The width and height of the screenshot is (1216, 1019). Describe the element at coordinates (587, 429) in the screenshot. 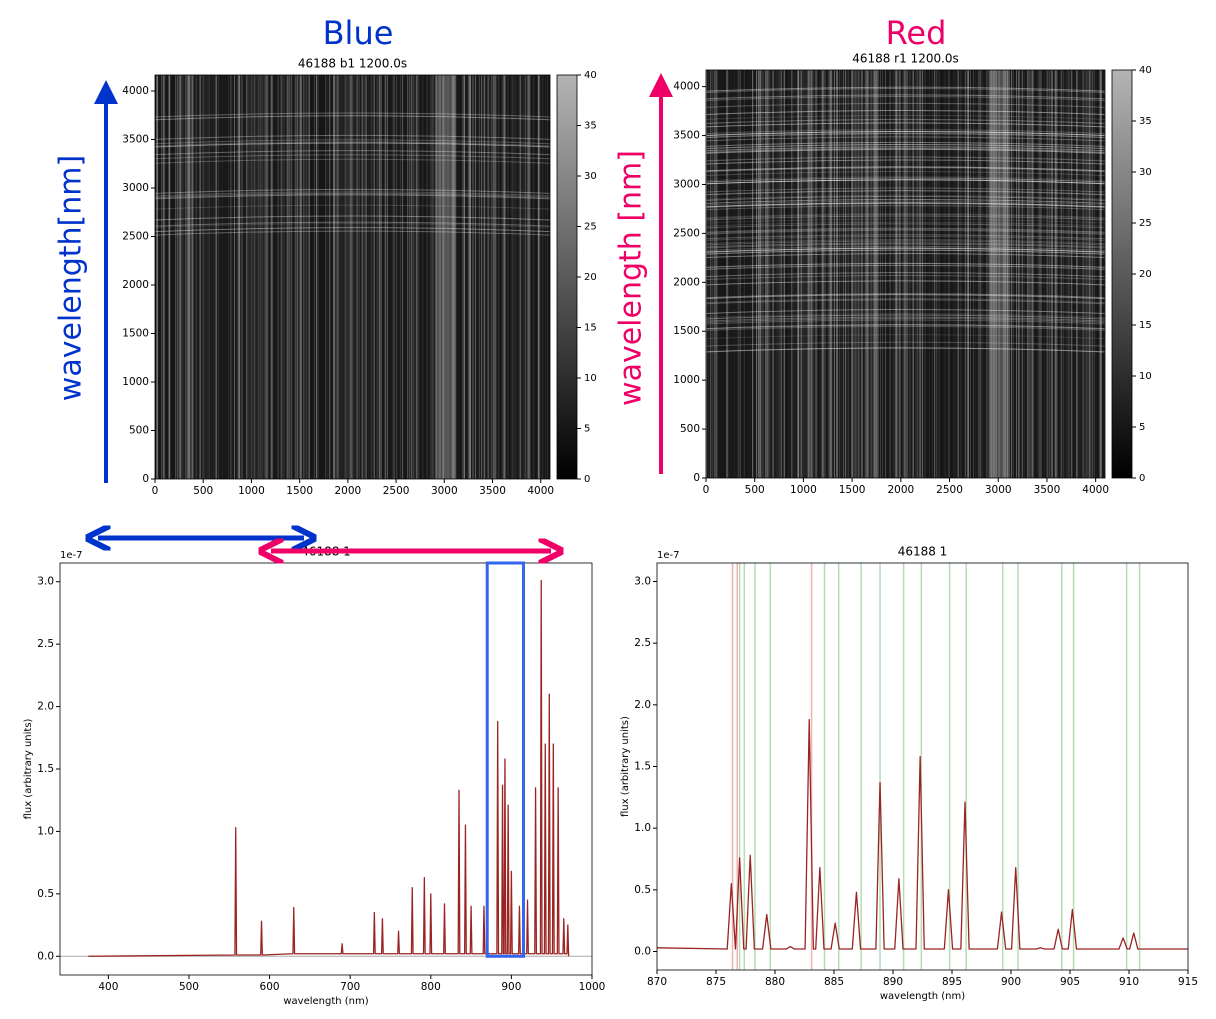

I see `colorbar-tick-label: 5` at that location.